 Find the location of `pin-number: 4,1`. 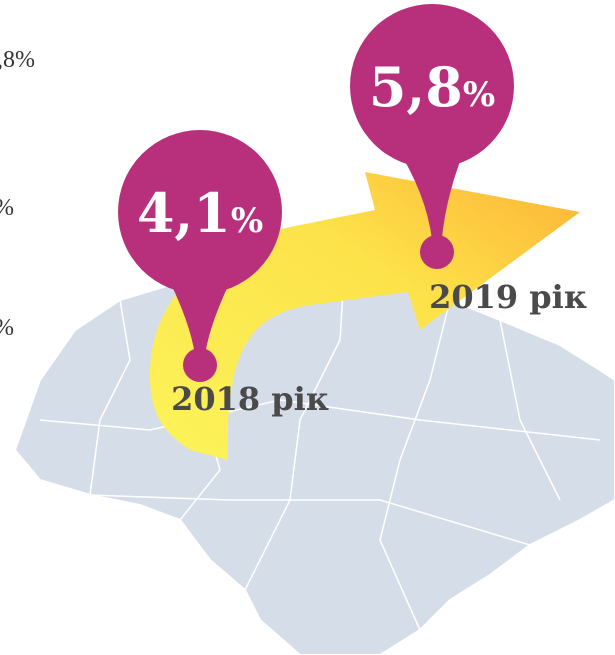

pin-number: 4,1 is located at coordinates (184, 213).